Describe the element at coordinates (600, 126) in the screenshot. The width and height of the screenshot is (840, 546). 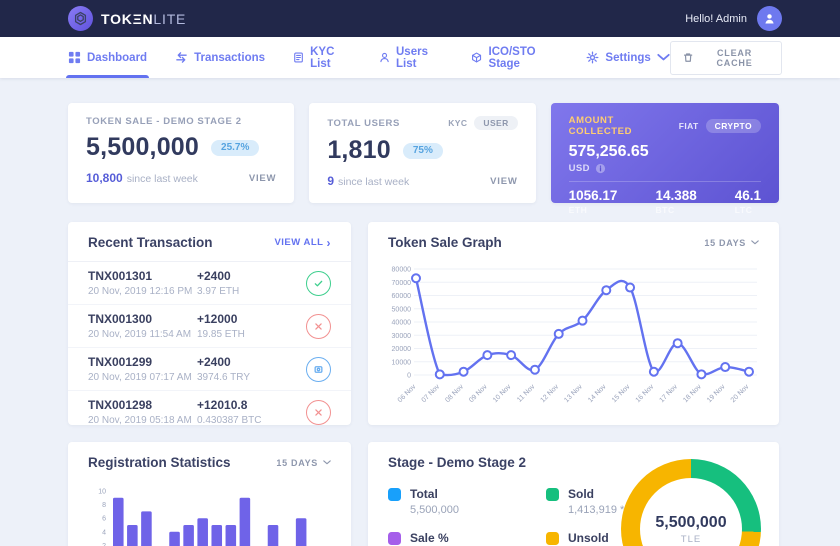
I see `card-title: AMOUNT COLLECTED` at that location.